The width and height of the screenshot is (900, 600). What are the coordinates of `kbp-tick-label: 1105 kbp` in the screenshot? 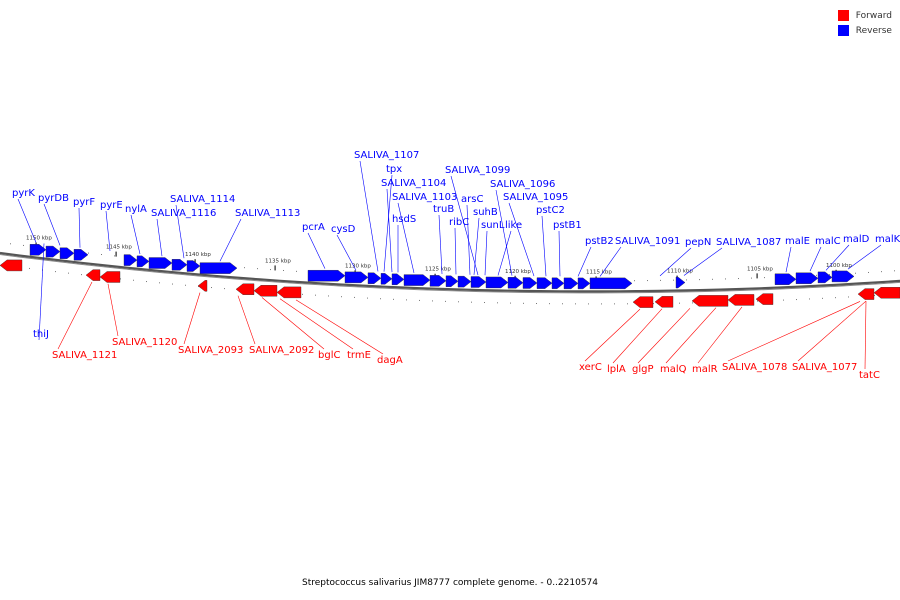 It's located at (760, 269).